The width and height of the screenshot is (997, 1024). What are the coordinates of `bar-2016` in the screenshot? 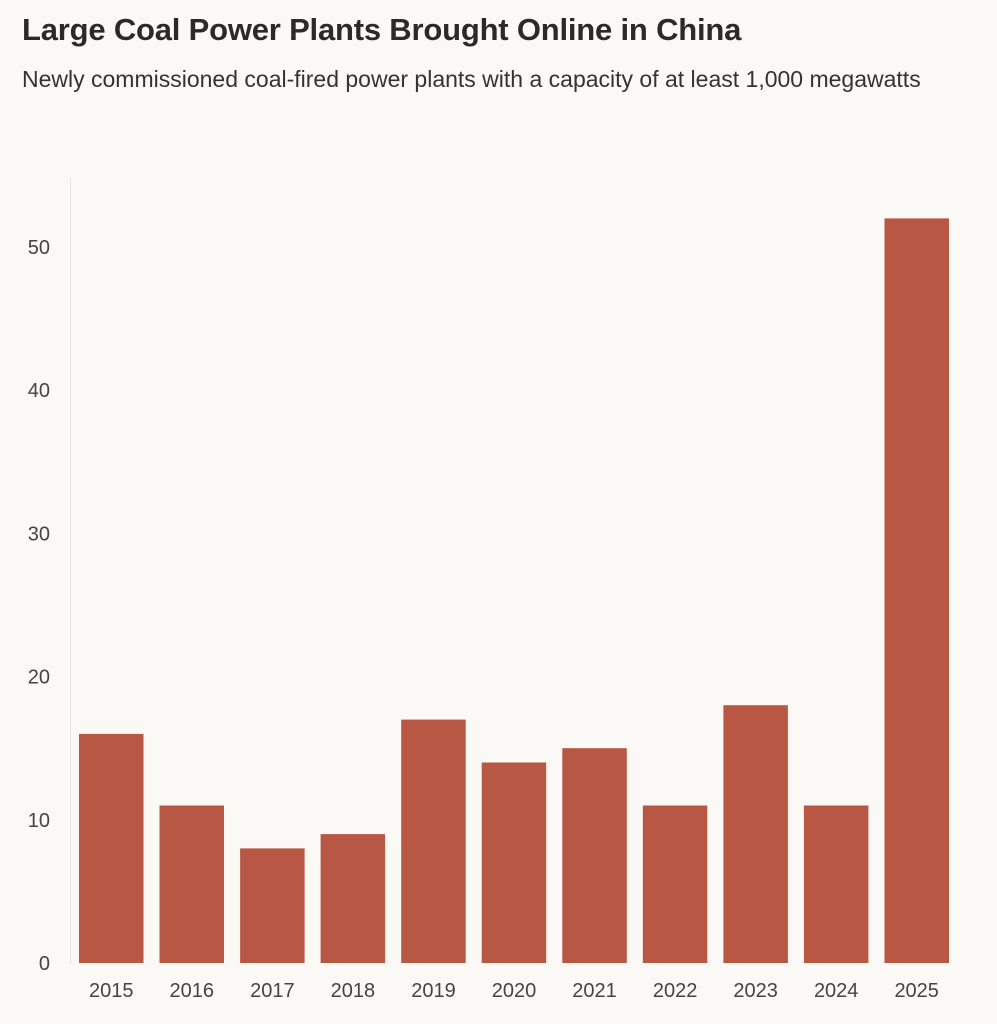 It's located at (191, 884).